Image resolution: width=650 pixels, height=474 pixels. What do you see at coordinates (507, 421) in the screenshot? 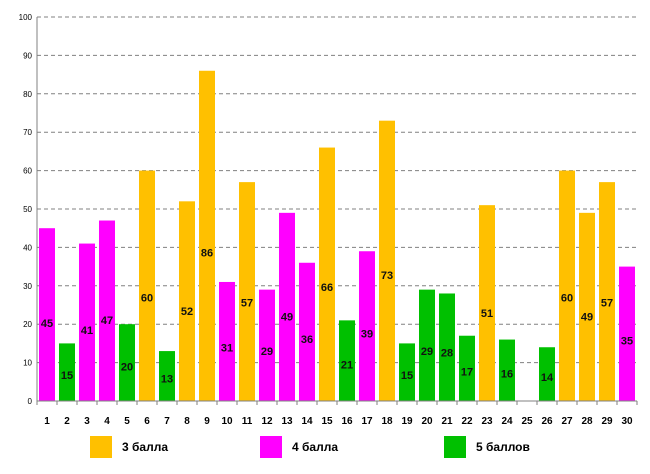
I see `x-tick-label: 24` at bounding box center [507, 421].